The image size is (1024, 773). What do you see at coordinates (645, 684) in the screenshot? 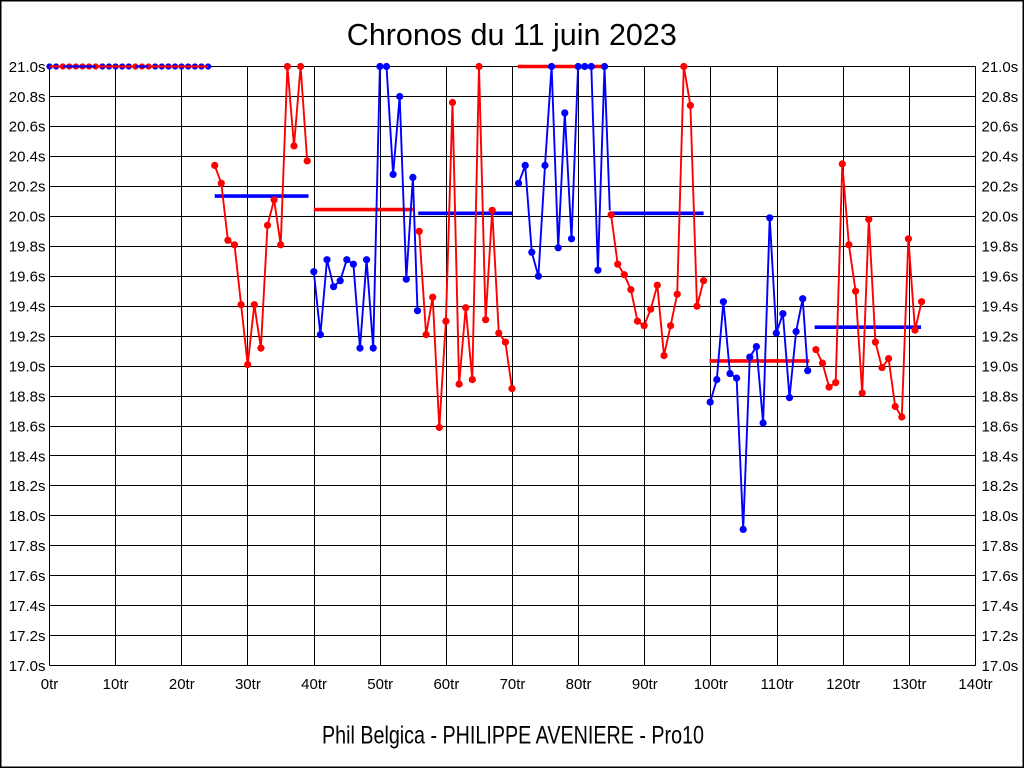
I see `svg-text: 90tr` at bounding box center [645, 684].